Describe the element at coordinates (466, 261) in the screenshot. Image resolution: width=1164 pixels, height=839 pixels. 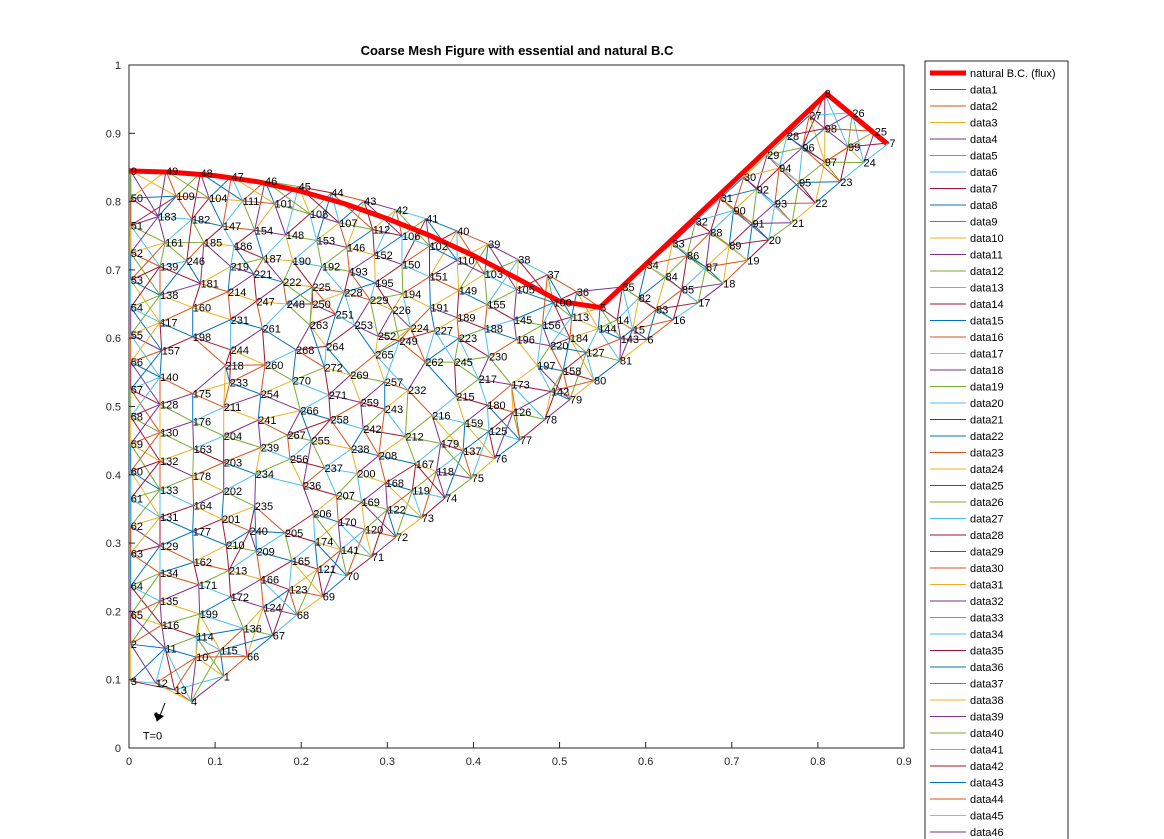
I see `node-label: 110` at that location.